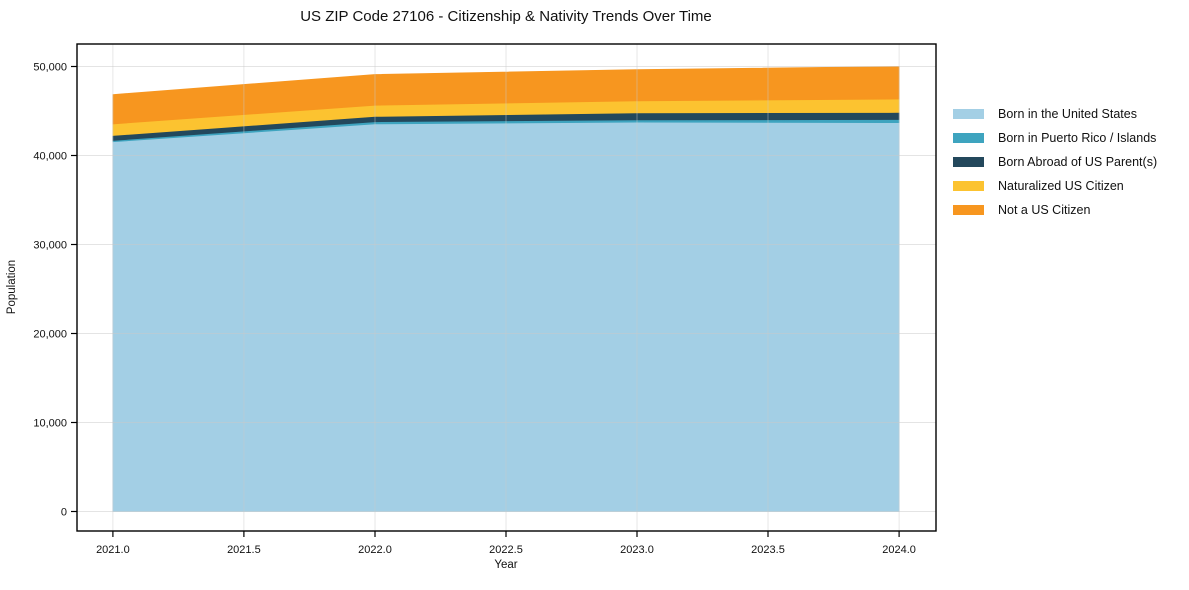  Describe the element at coordinates (1077, 137) in the screenshot. I see `legend-label: Born in Puerto Rico / Islands` at that location.